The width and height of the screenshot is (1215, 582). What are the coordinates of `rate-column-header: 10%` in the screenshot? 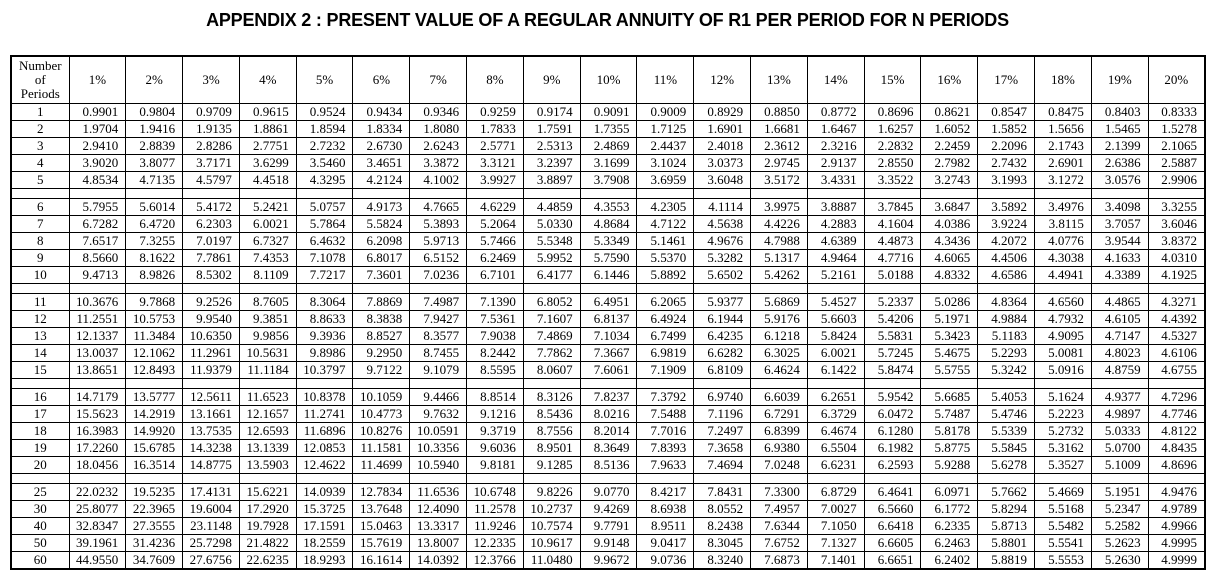 It's located at (608, 79).